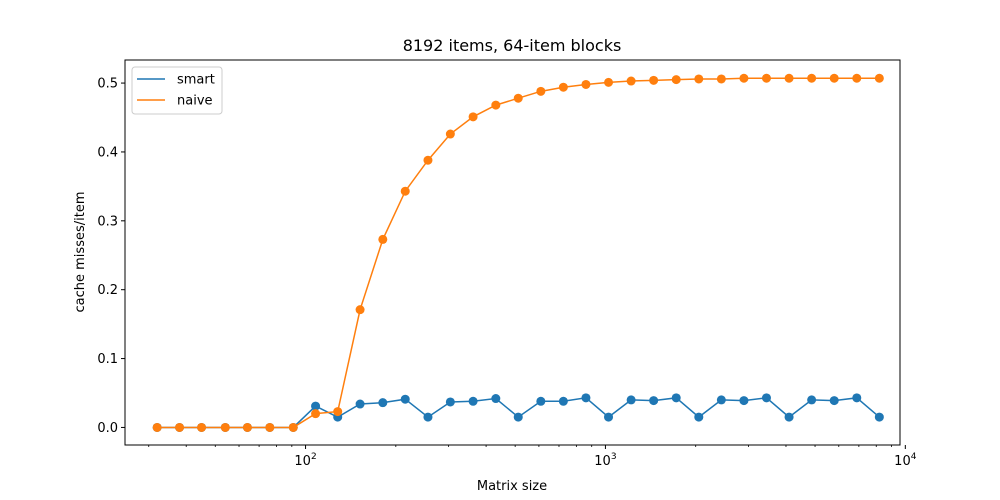 This screenshot has height=500, width=1000. Describe the element at coordinates (80, 252) in the screenshot. I see `y-axis-label: cache misses/item` at that location.